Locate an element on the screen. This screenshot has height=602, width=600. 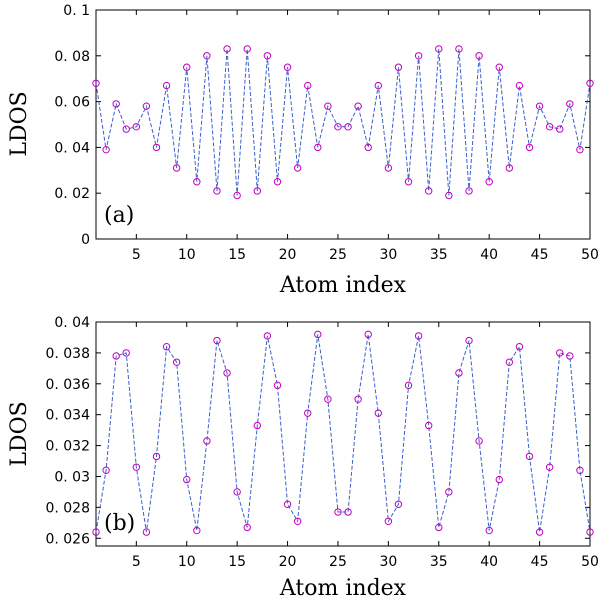
panel-b-y-tick-label: 0. 04 is located at coordinates (72, 323).